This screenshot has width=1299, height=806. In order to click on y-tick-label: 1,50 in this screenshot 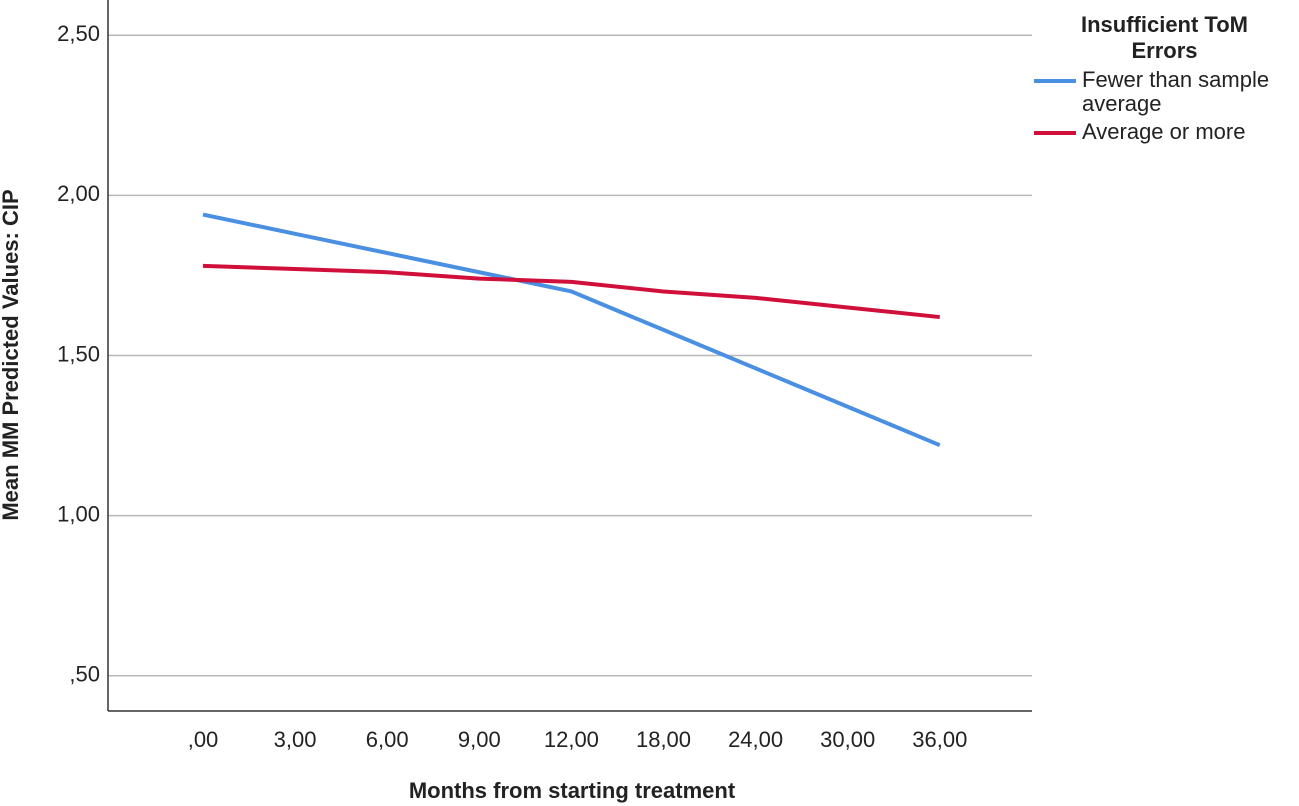, I will do `click(78, 353)`.